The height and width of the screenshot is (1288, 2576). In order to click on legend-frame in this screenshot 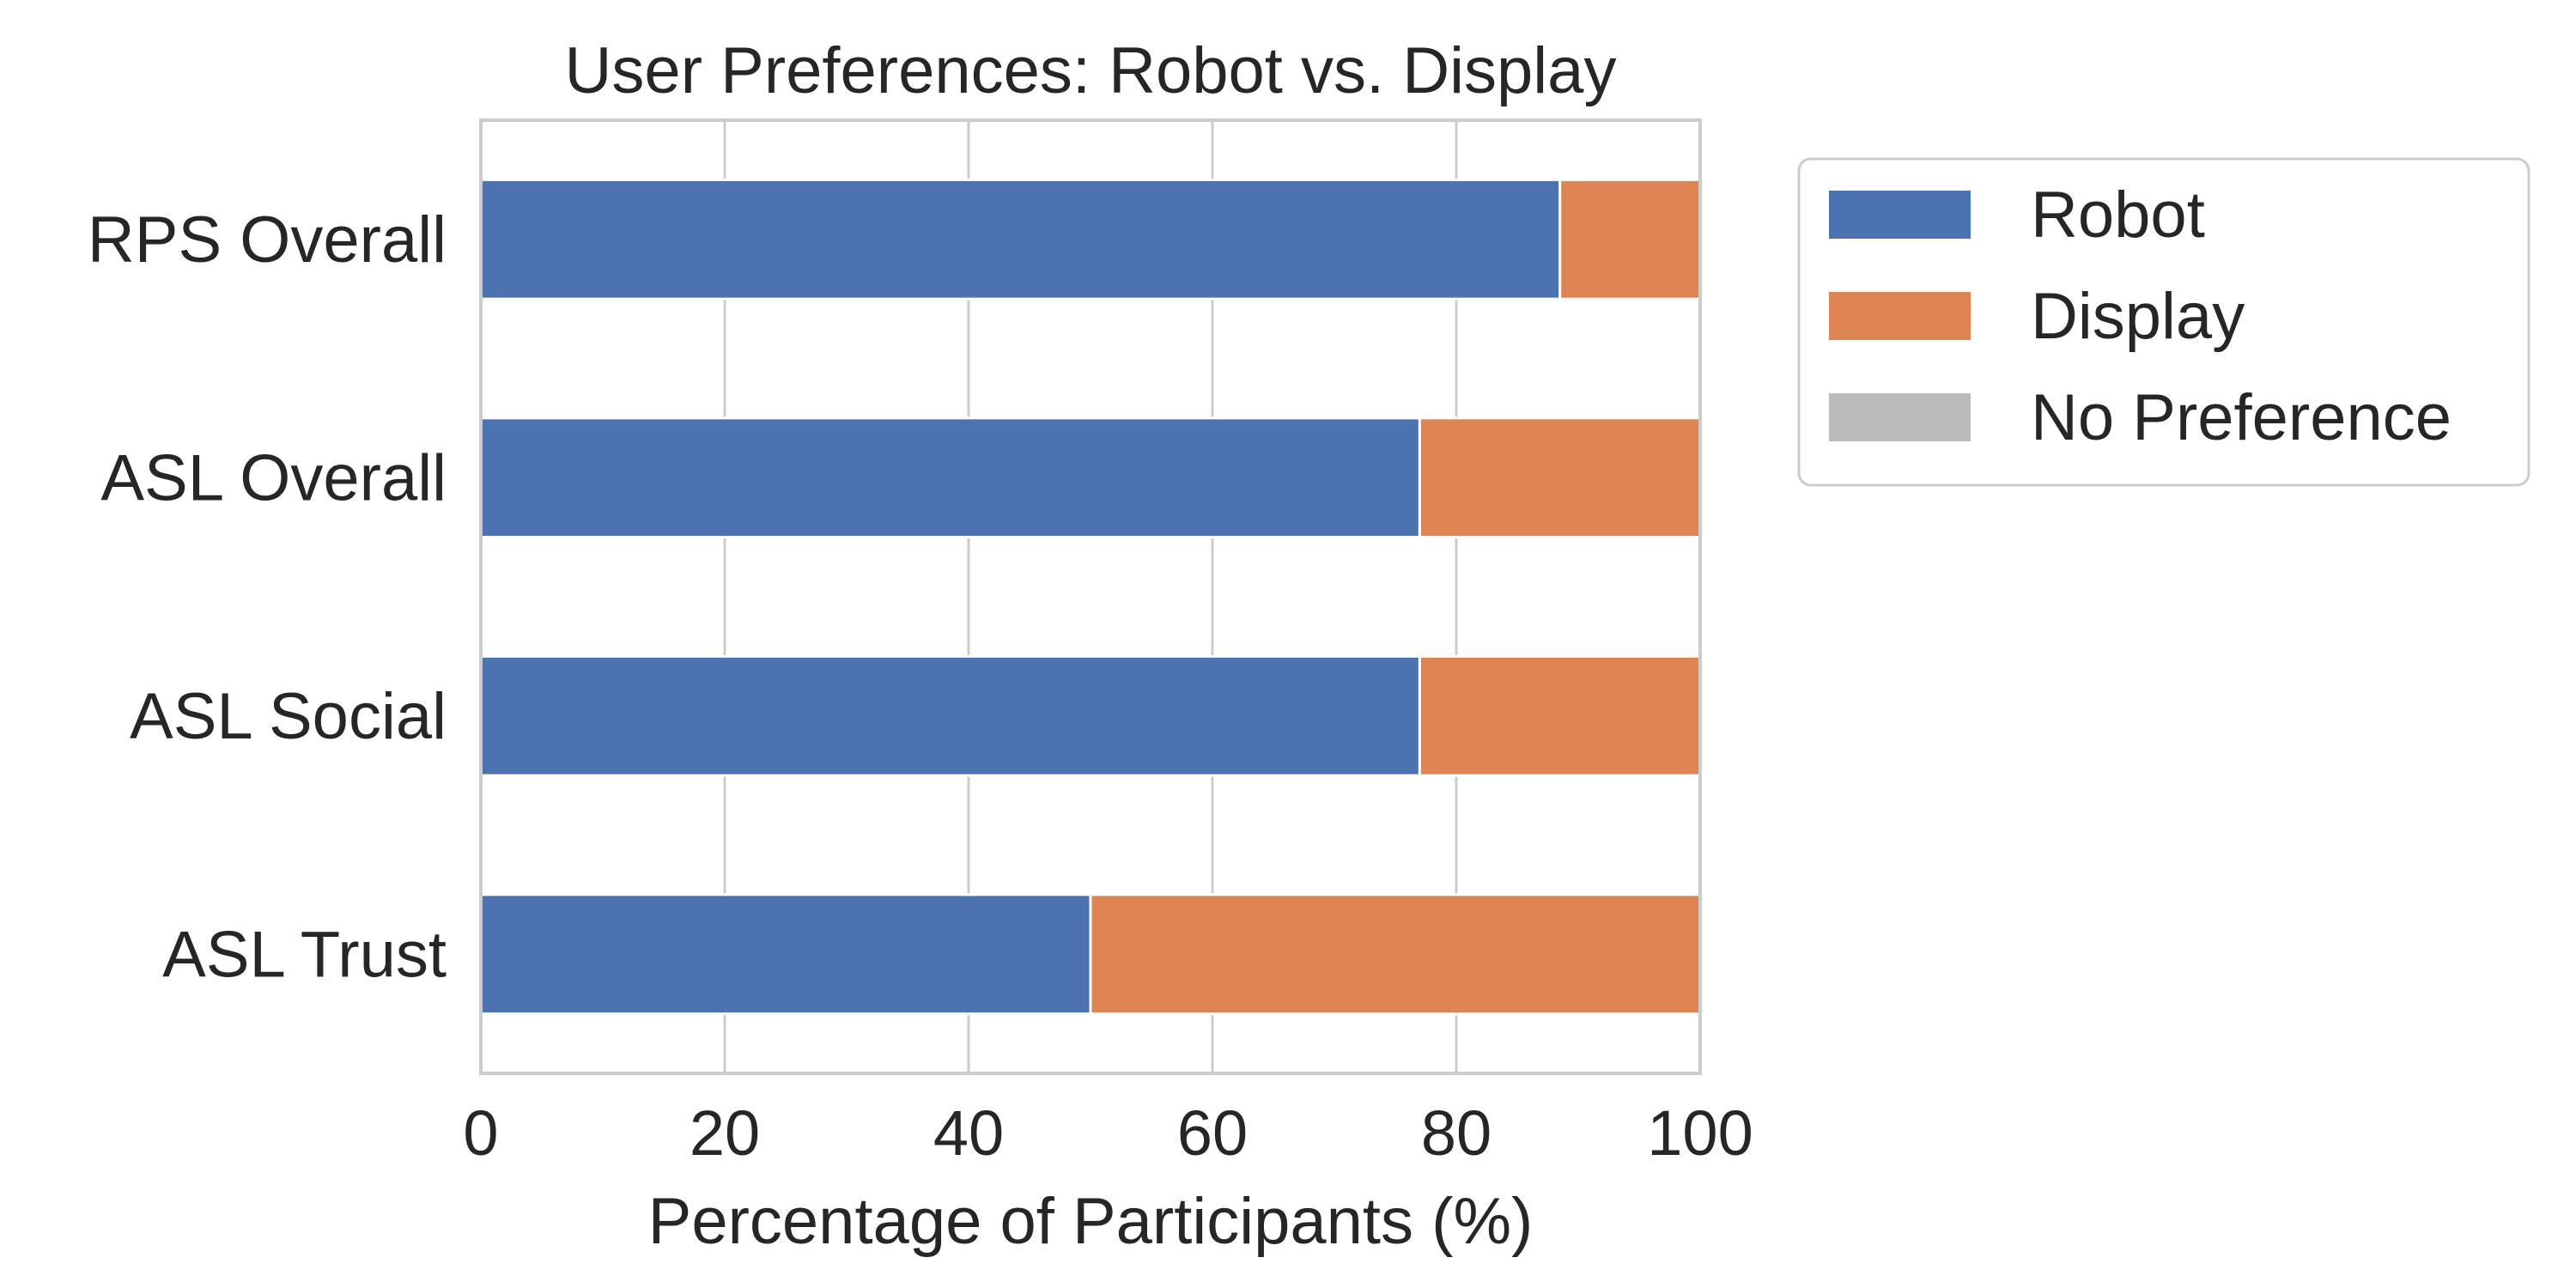, I will do `click(2163, 322)`.